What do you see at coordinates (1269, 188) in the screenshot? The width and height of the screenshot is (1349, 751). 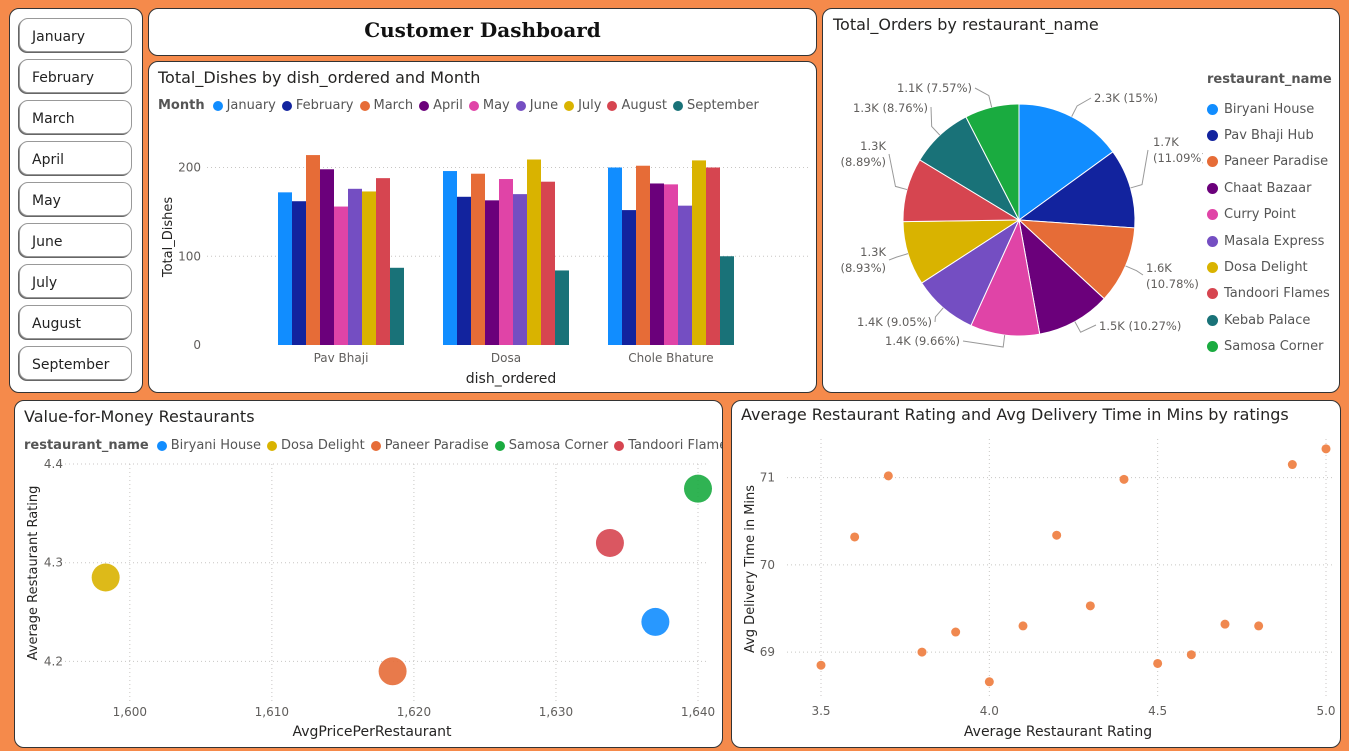 I see `pie-legend-item: Chaat Bazaar` at bounding box center [1269, 188].